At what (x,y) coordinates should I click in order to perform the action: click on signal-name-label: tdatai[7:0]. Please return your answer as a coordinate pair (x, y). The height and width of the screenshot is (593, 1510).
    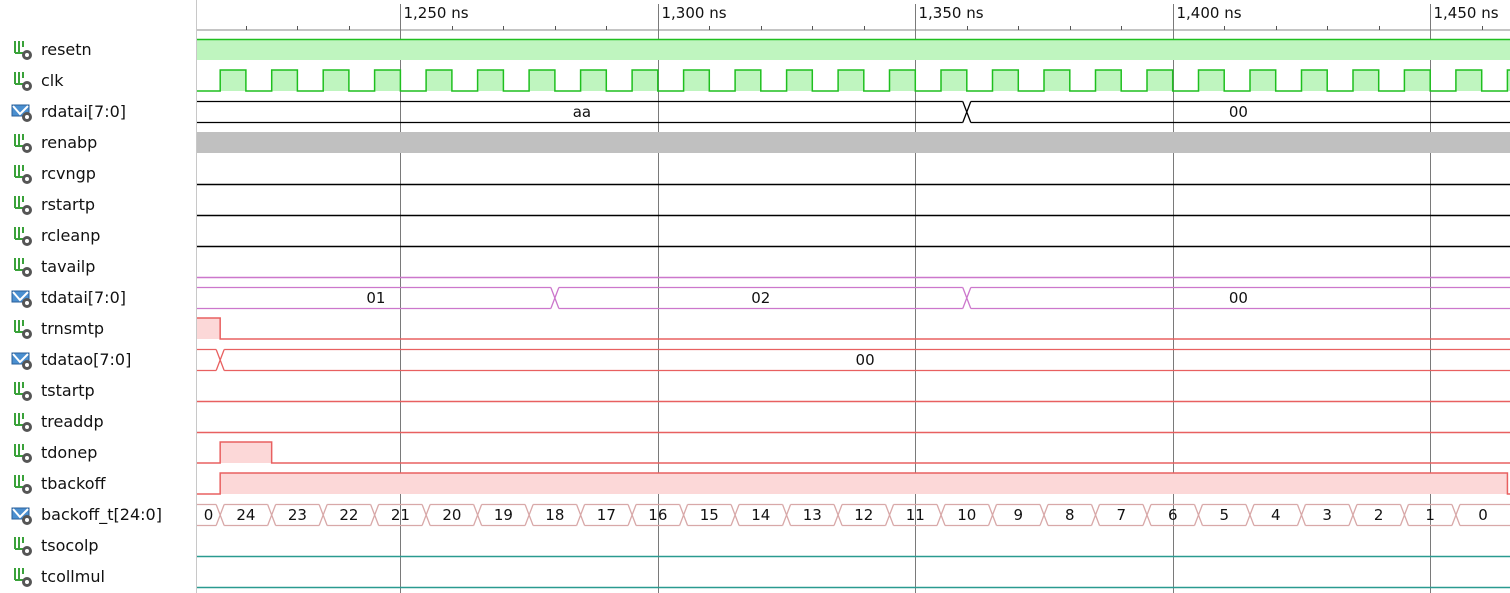
    Looking at the image, I should click on (83, 297).